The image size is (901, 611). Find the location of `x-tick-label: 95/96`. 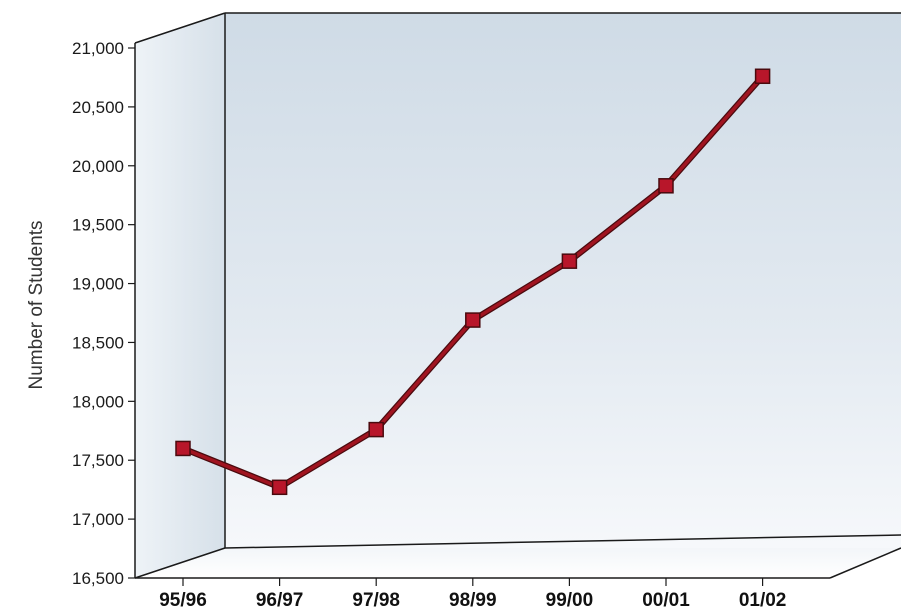

x-tick-label: 95/96 is located at coordinates (183, 600).